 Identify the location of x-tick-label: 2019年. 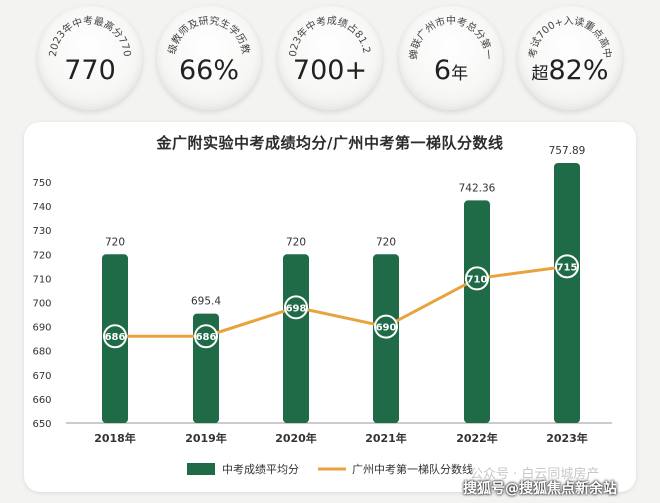
(206, 438).